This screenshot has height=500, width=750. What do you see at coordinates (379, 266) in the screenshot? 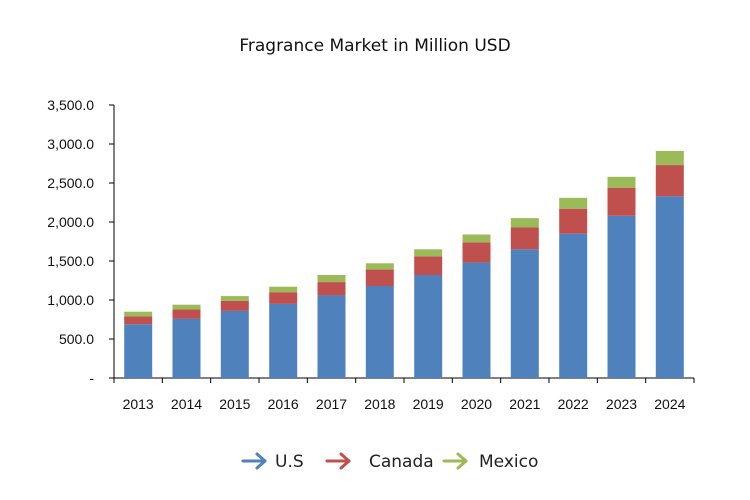
I see `bar-2018-mexico` at bounding box center [379, 266].